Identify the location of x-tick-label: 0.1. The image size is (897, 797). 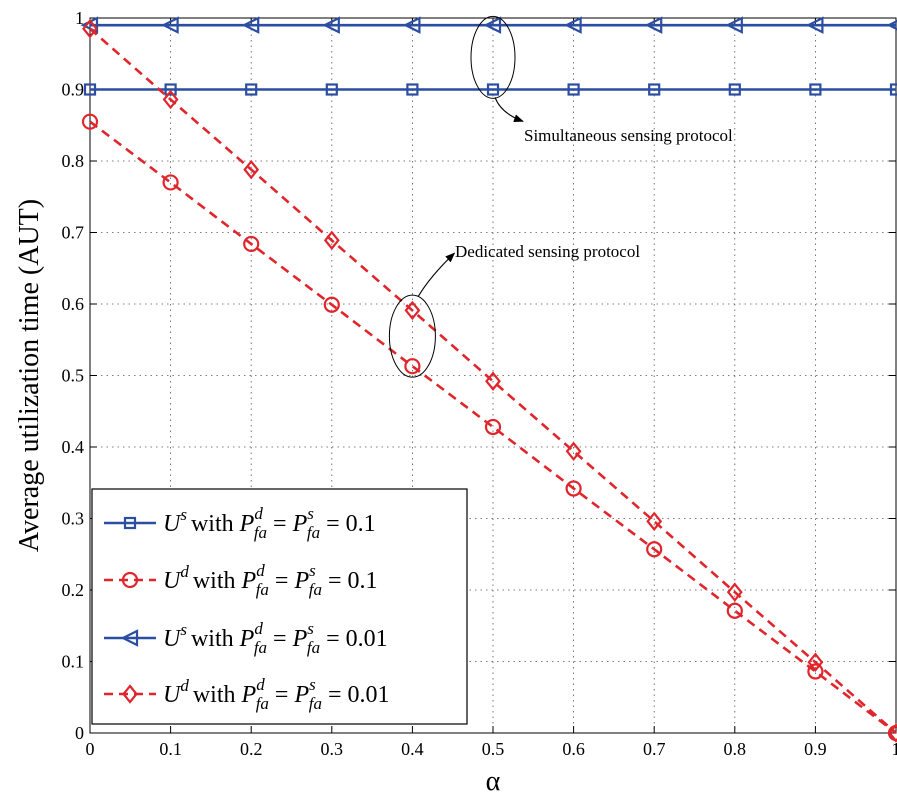
(170, 749).